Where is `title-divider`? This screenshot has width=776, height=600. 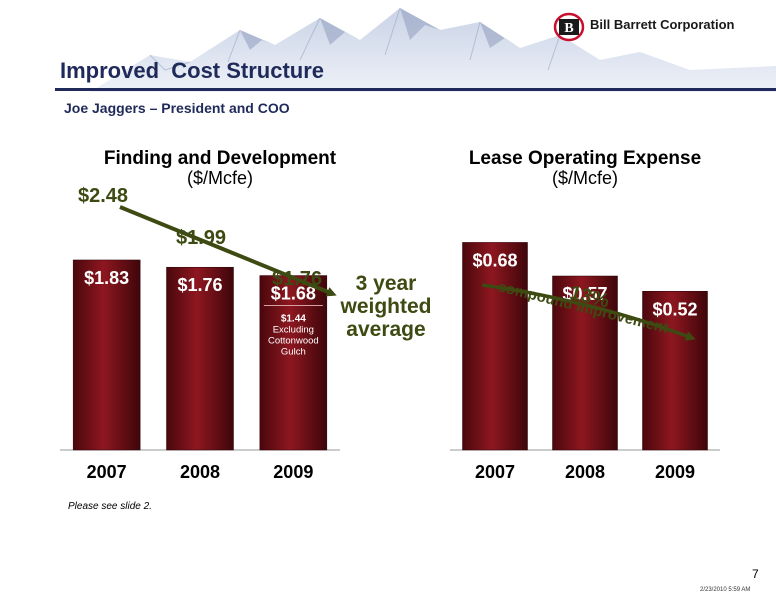
title-divider is located at coordinates (415, 89).